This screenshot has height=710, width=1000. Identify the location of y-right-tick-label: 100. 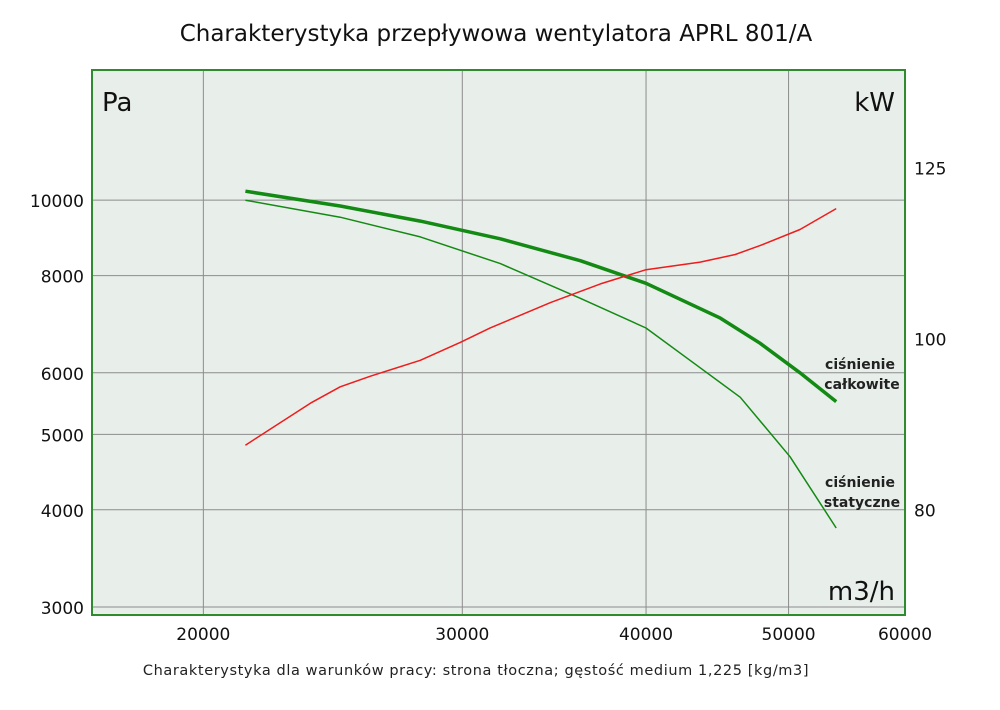
(930, 341).